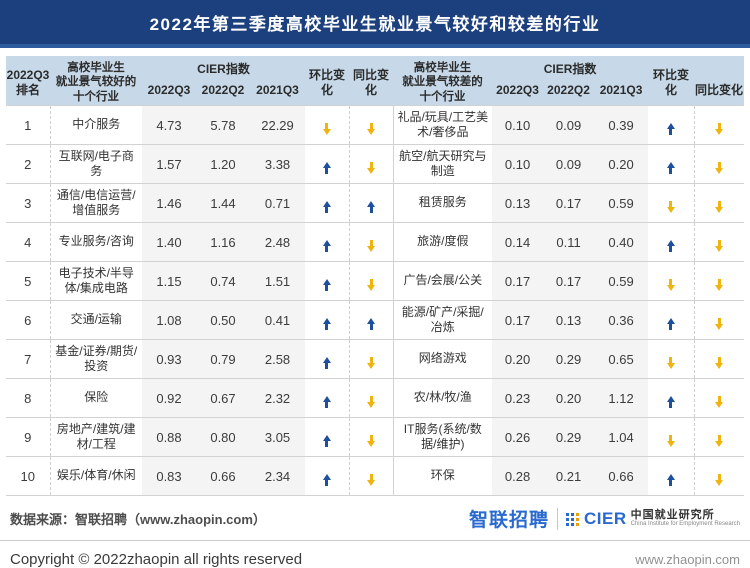 The width and height of the screenshot is (750, 568). What do you see at coordinates (442, 125) in the screenshot?
I see `bad-industry-cell: 礼品/玩具/工艺美术/奢侈品` at bounding box center [442, 125].